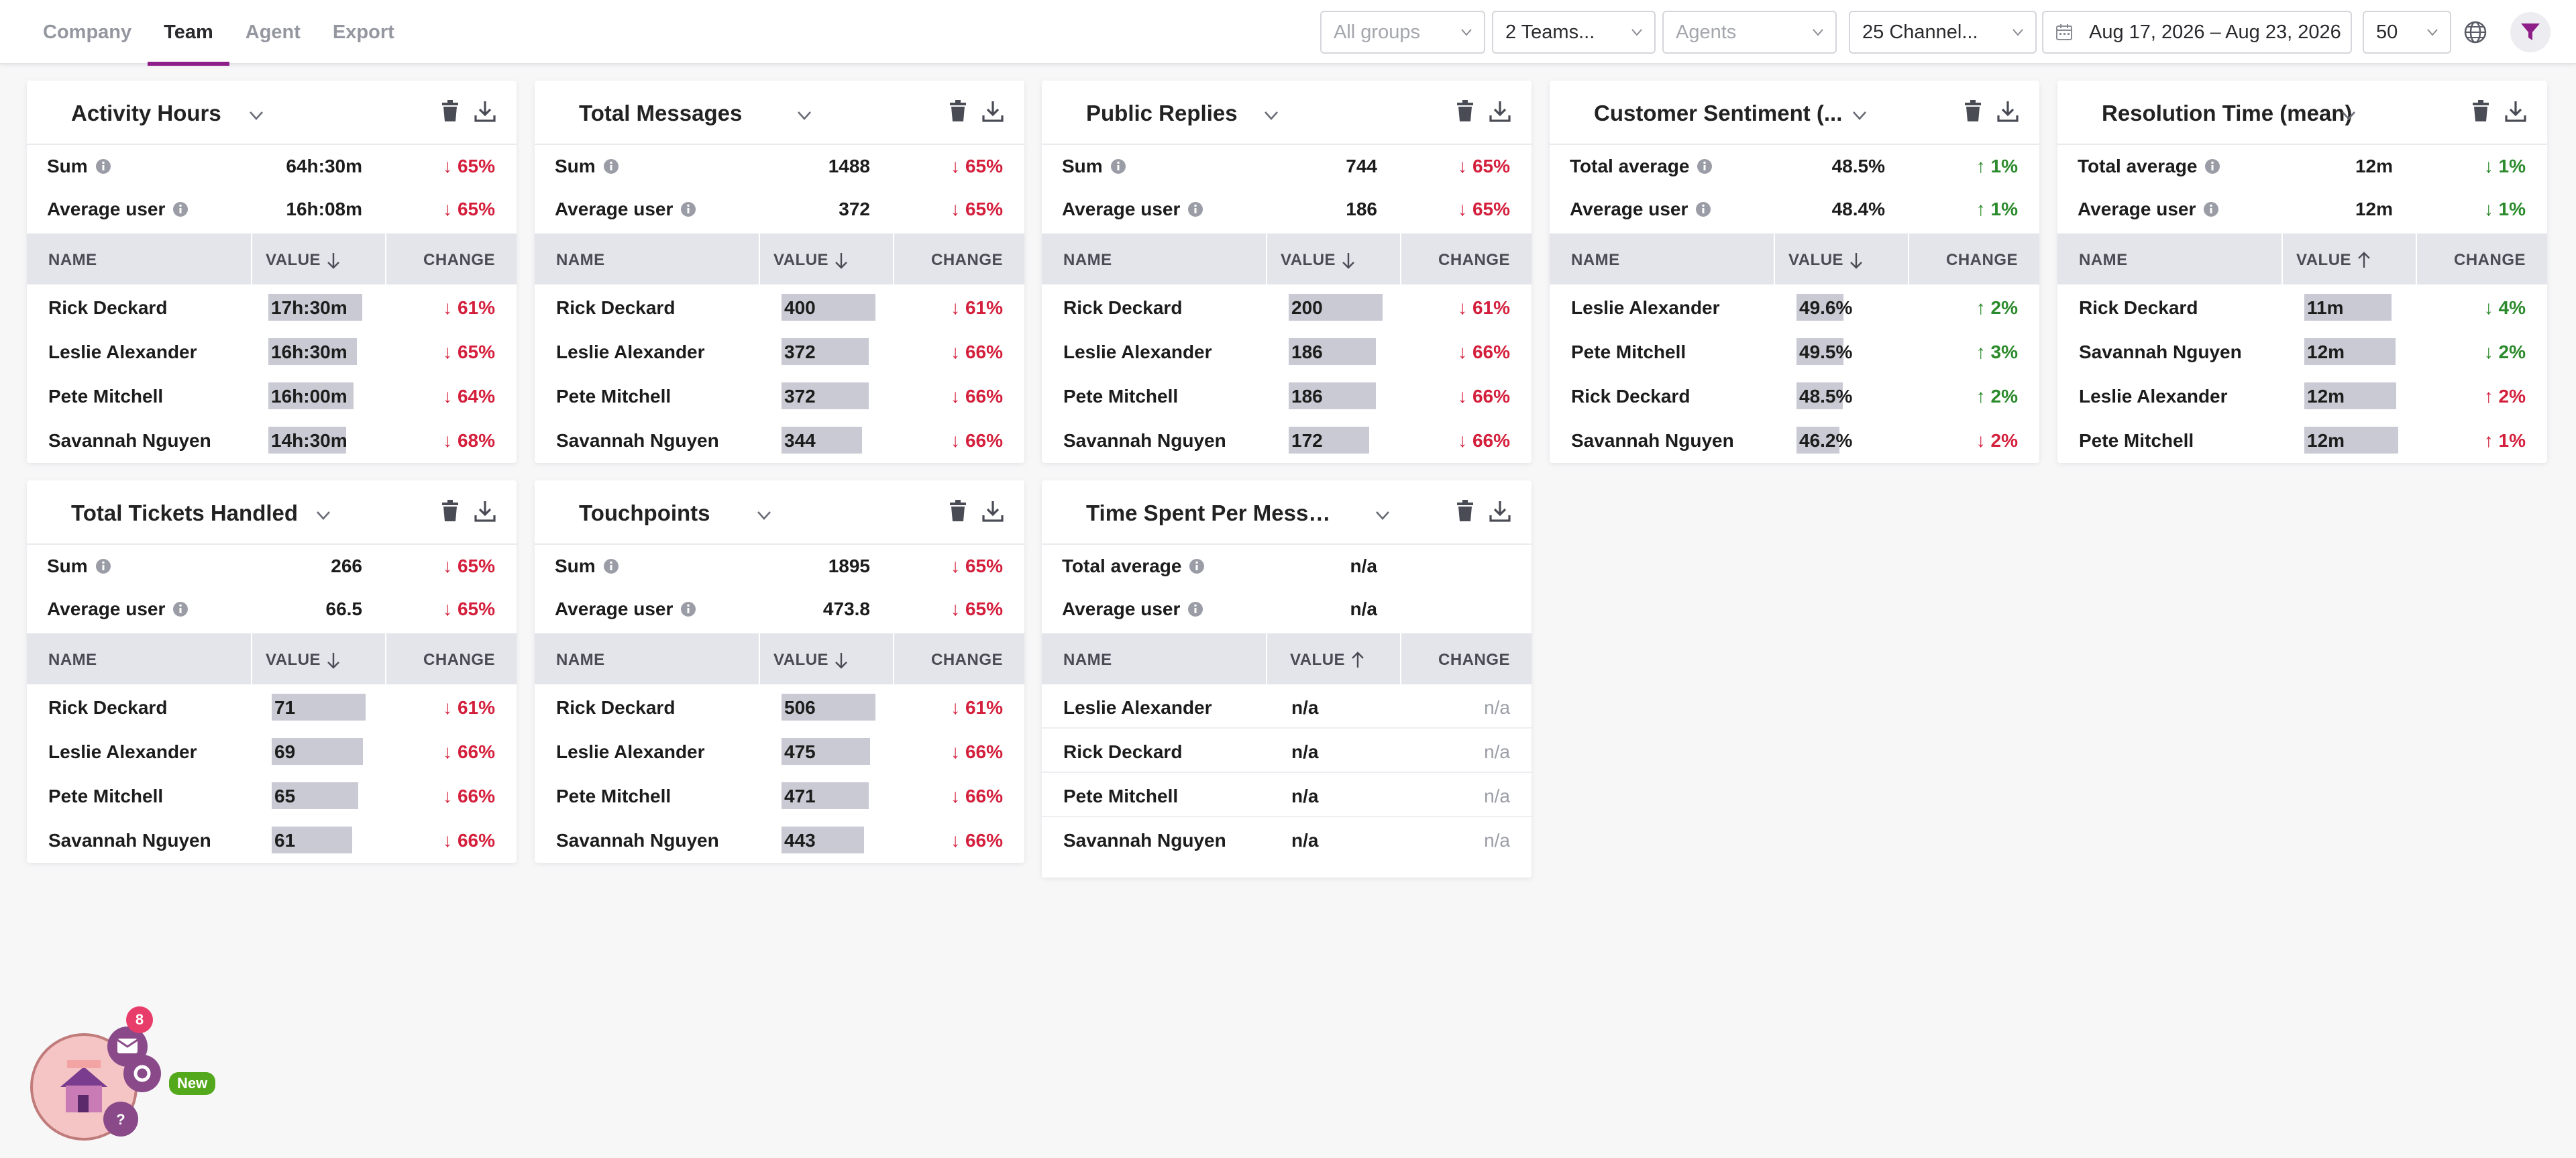 Image resolution: width=2576 pixels, height=1158 pixels. I want to click on timezone-button, so click(2475, 32).